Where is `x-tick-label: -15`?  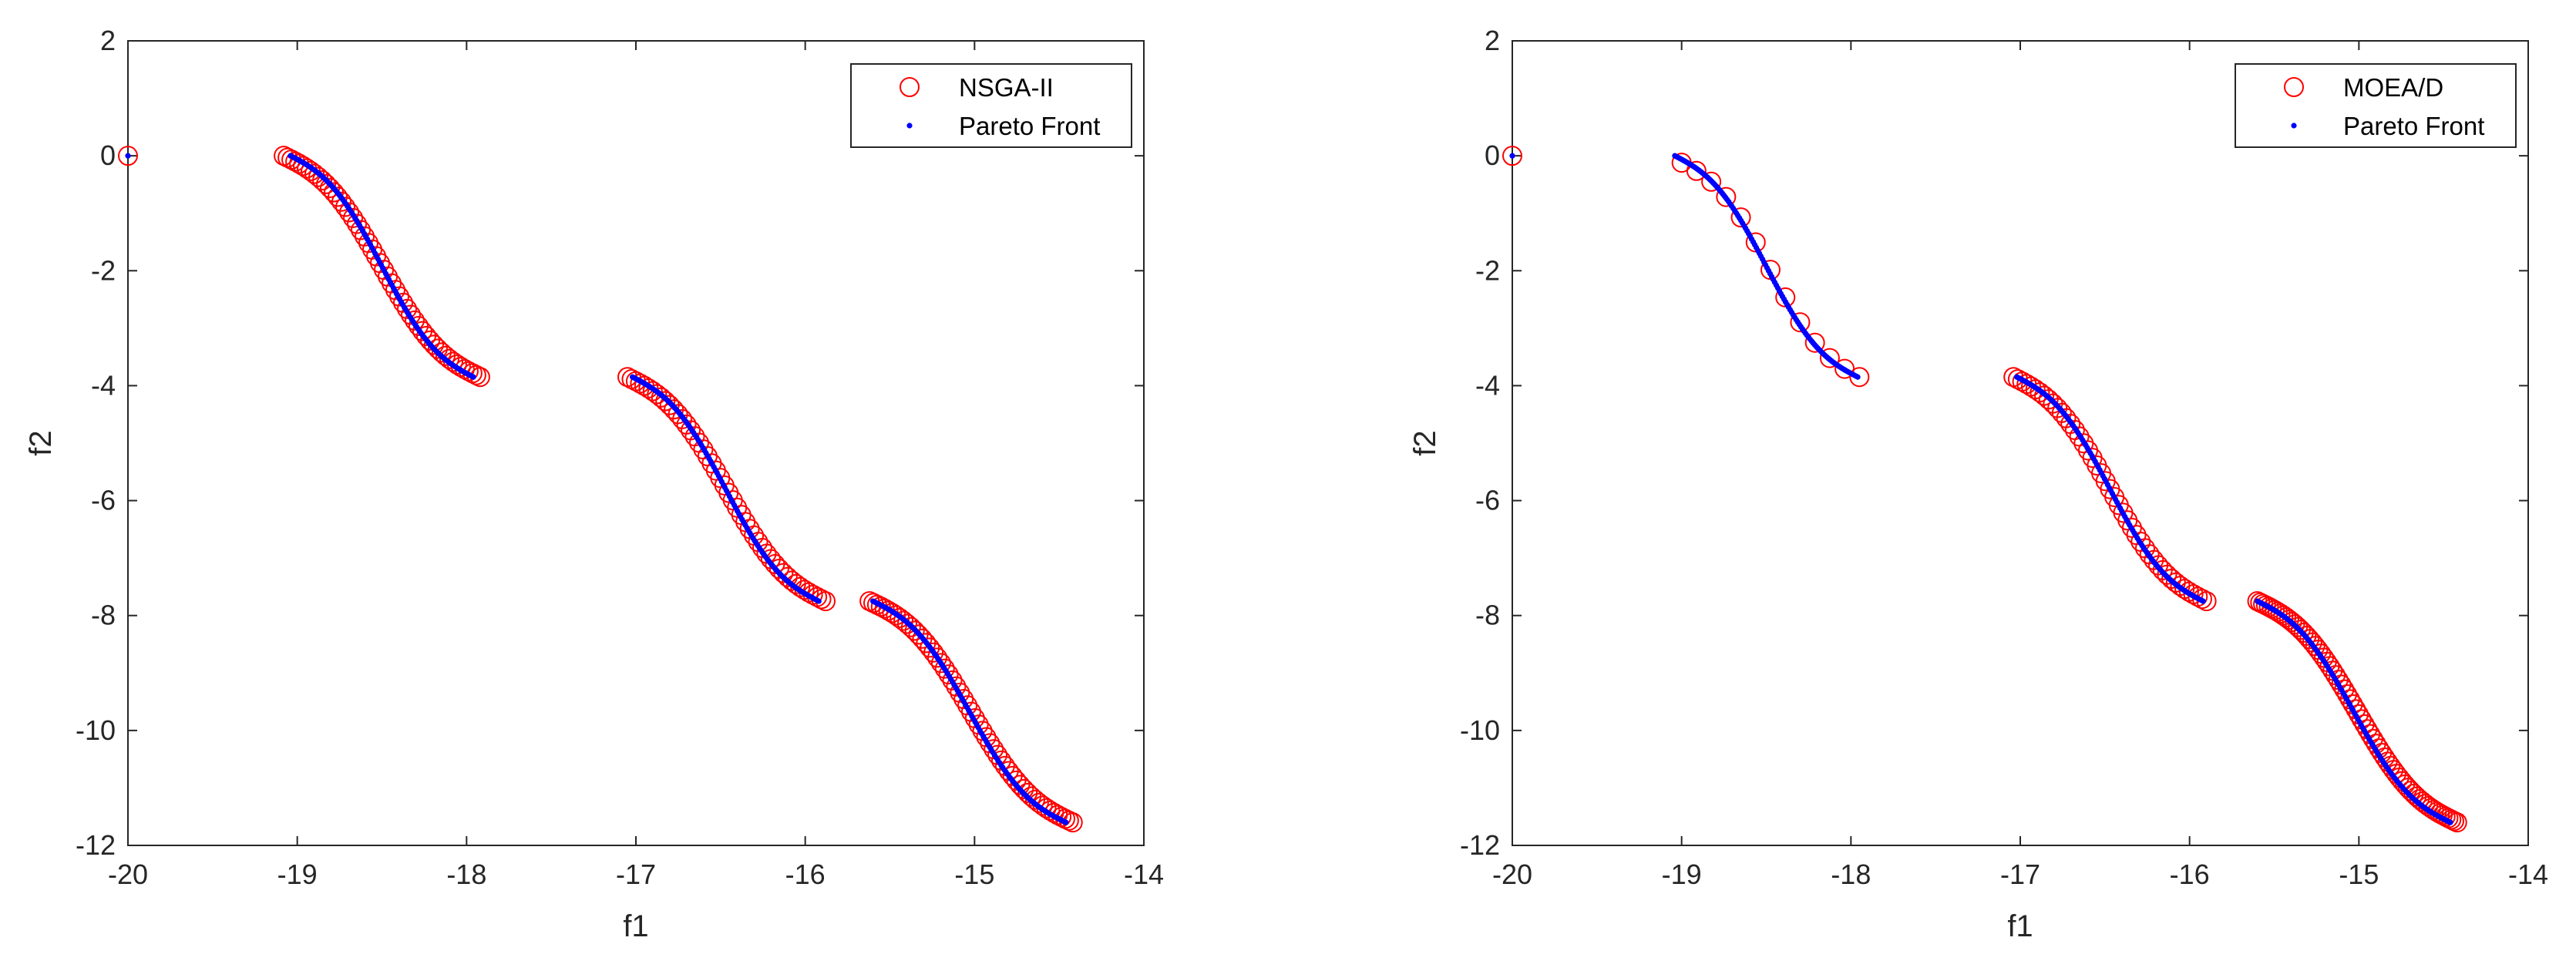 x-tick-label: -15 is located at coordinates (974, 874).